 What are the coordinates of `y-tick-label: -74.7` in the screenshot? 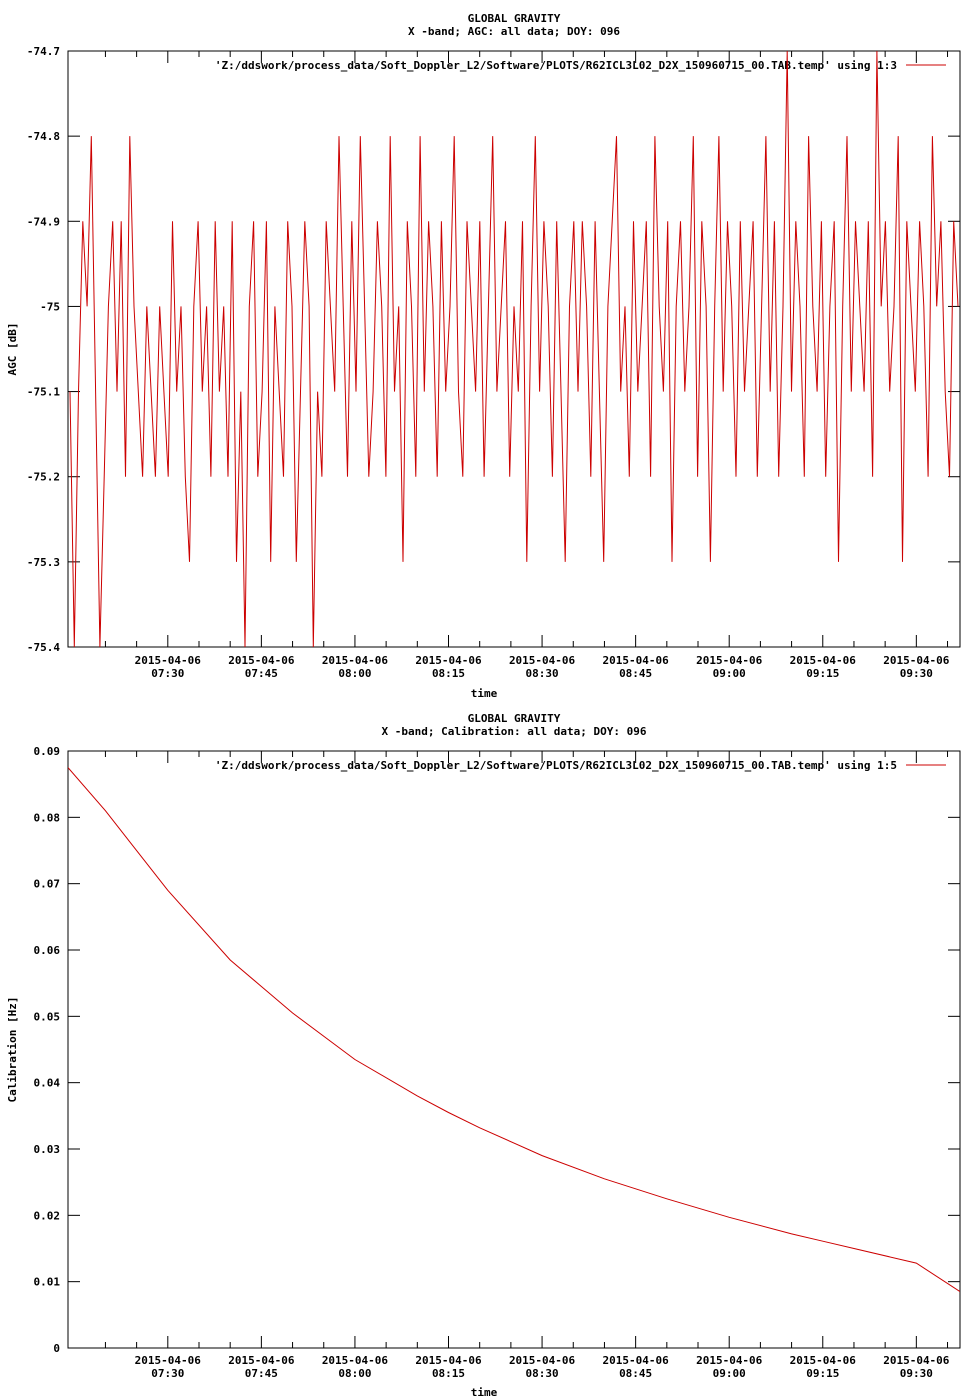 It's located at (43, 51).